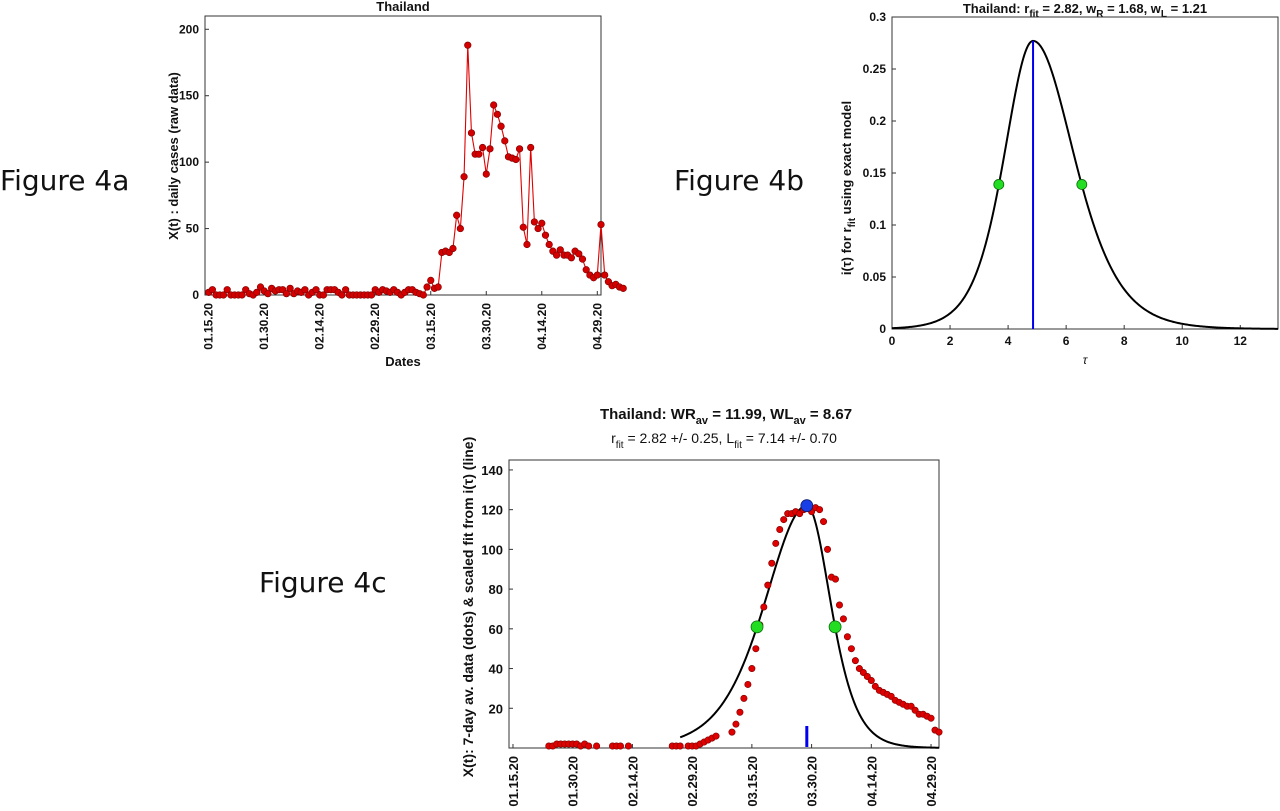 Image resolution: width=1280 pixels, height=811 pixels. Describe the element at coordinates (877, 225) in the screenshot. I see `fig4b-y-tick-label: 0.1` at that location.